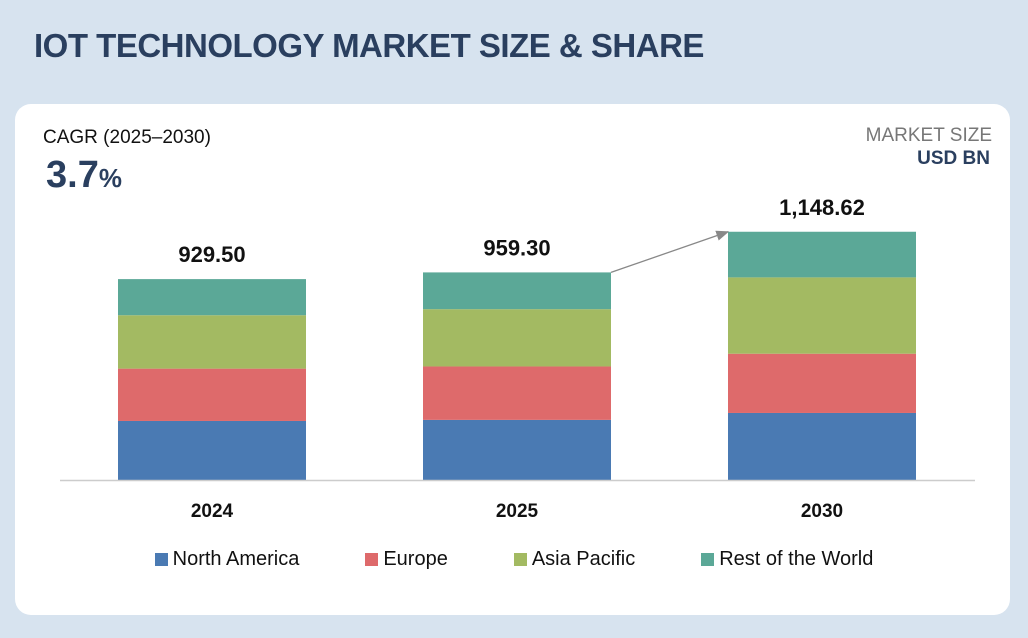 This screenshot has width=1028, height=638. What do you see at coordinates (236, 559) in the screenshot?
I see `legend-label: North America` at bounding box center [236, 559].